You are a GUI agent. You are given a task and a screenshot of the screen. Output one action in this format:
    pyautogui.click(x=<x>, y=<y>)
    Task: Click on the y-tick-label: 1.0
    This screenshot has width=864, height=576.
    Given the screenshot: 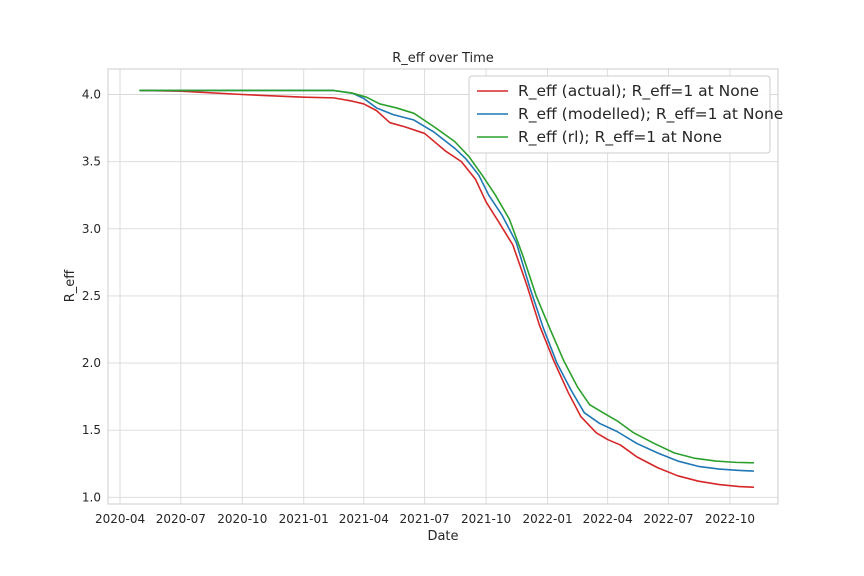 What is the action you would take?
    pyautogui.click(x=91, y=497)
    